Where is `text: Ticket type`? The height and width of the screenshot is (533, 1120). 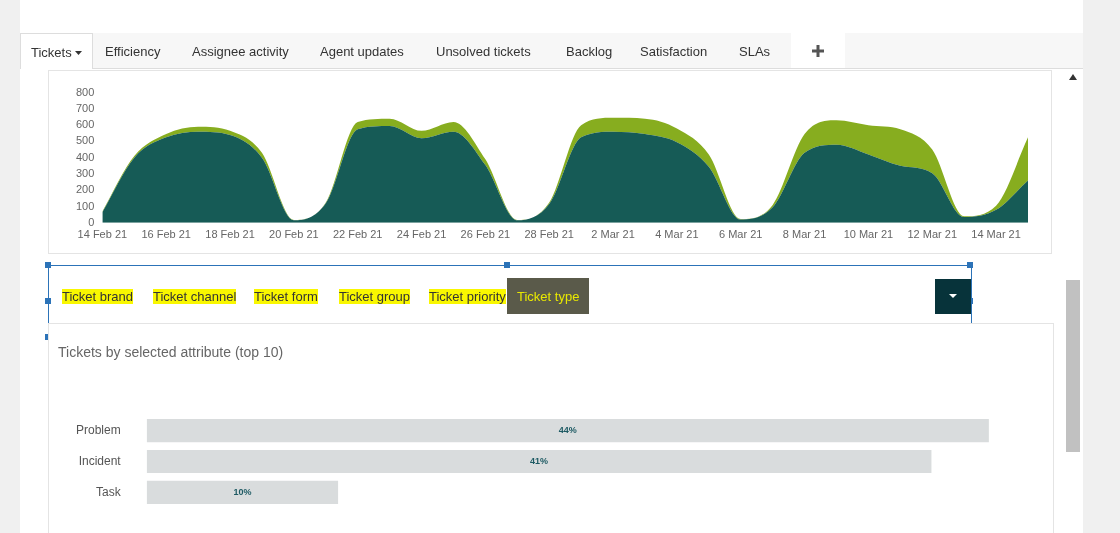
text: Ticket type is located at coordinates (548, 296).